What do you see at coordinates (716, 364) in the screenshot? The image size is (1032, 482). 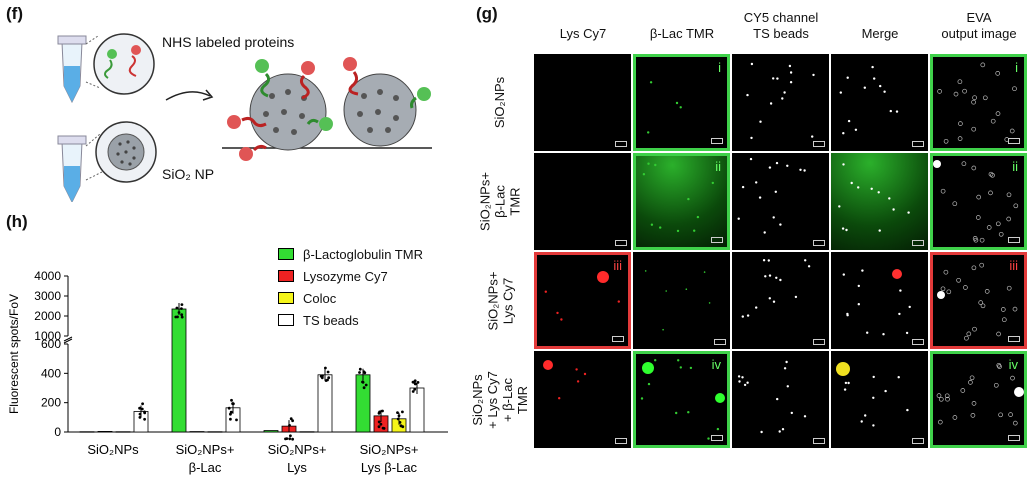 I see `panel-roman-numeral: iv` at bounding box center [716, 364].